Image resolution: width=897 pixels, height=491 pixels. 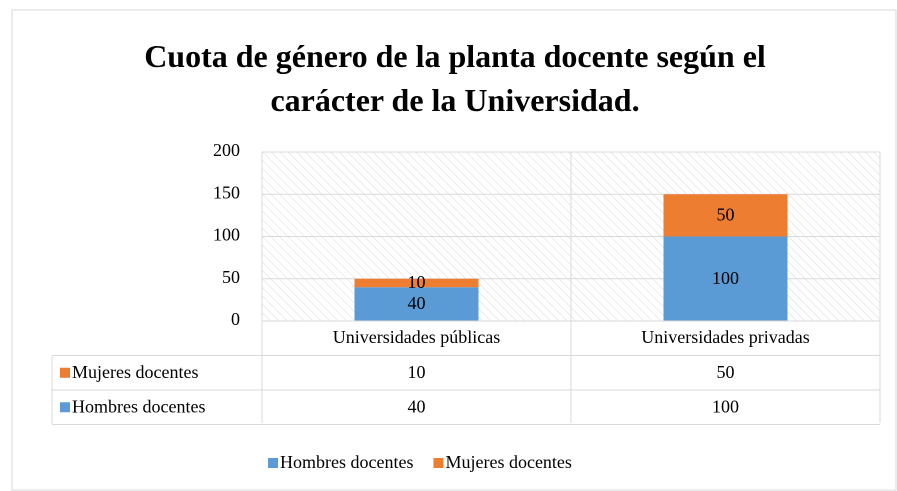 I want to click on legend-label: Mujeres docentes, so click(x=508, y=462).